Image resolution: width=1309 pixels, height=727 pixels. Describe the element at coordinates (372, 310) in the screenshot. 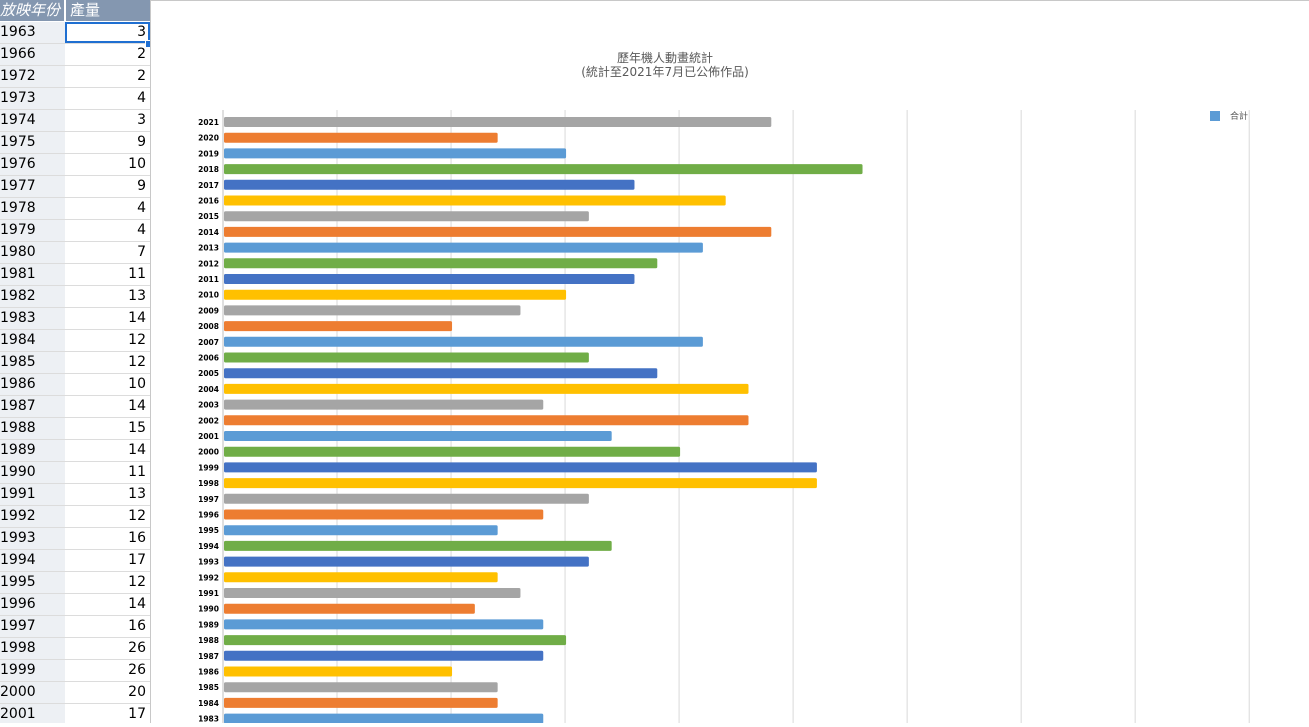

I see `bar-2009` at that location.